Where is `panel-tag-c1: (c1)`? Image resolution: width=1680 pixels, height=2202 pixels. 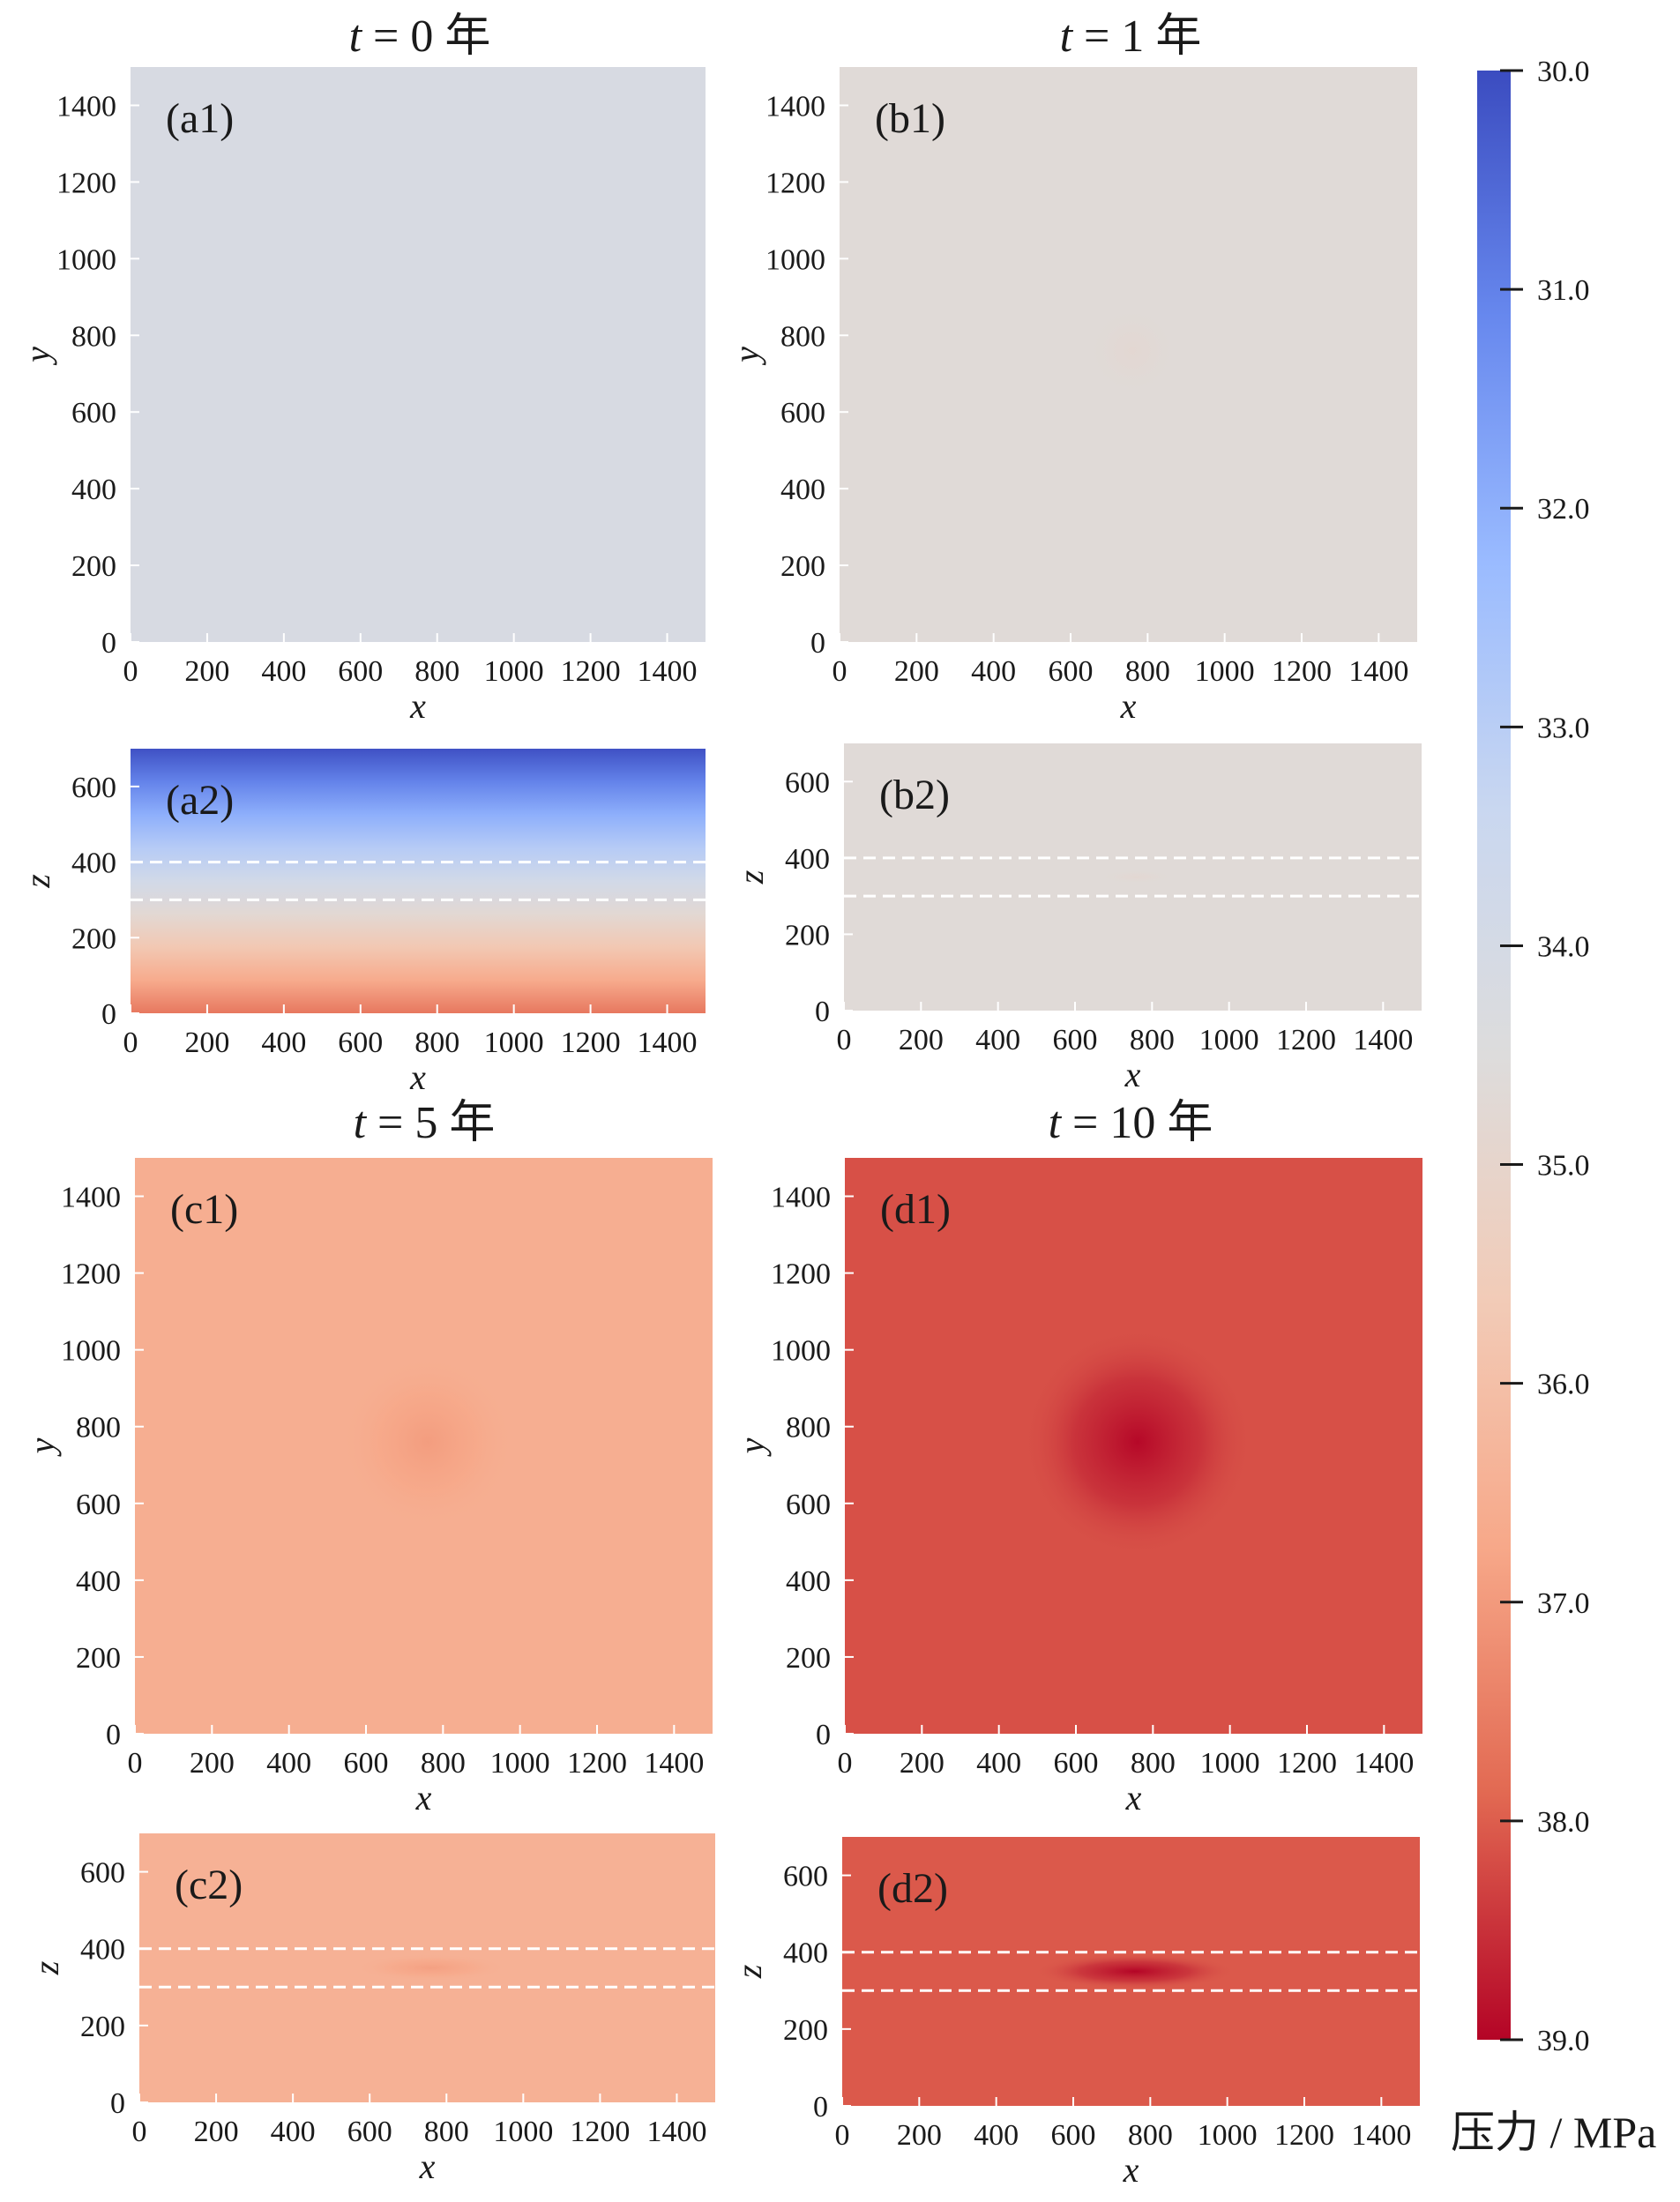
panel-tag-c1: (c1) is located at coordinates (204, 1210).